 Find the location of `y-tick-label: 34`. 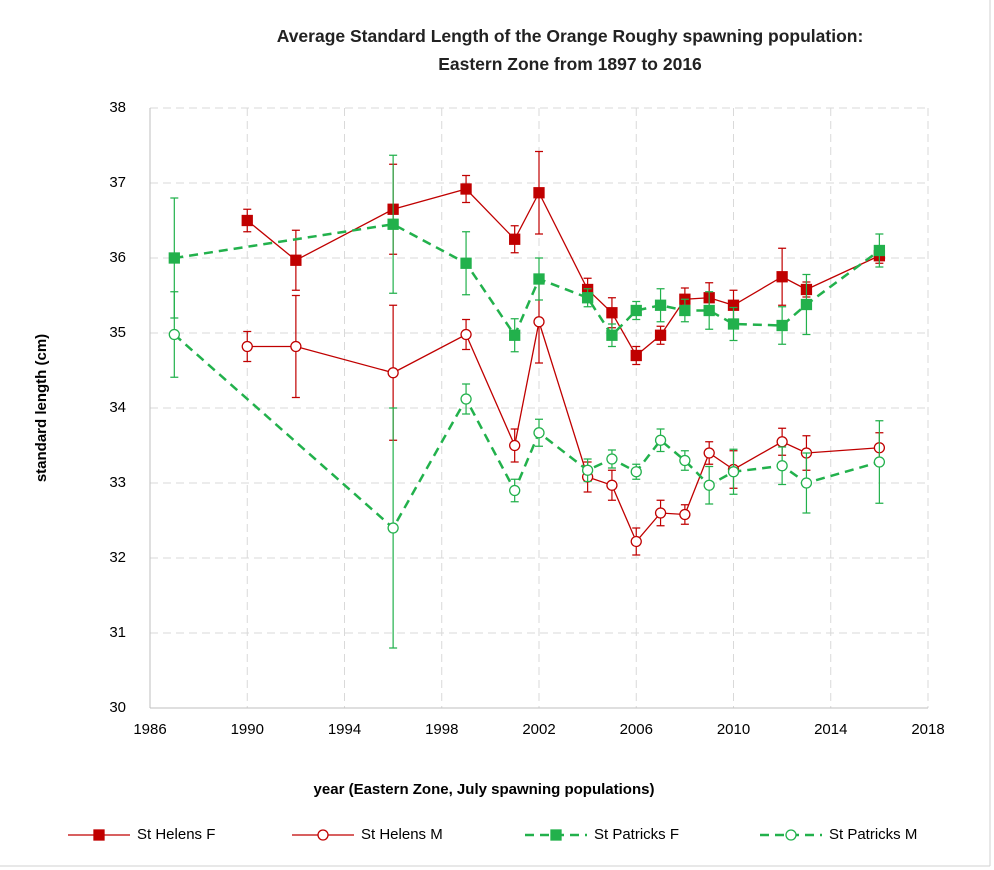

y-tick-label: 34 is located at coordinates (117, 407).